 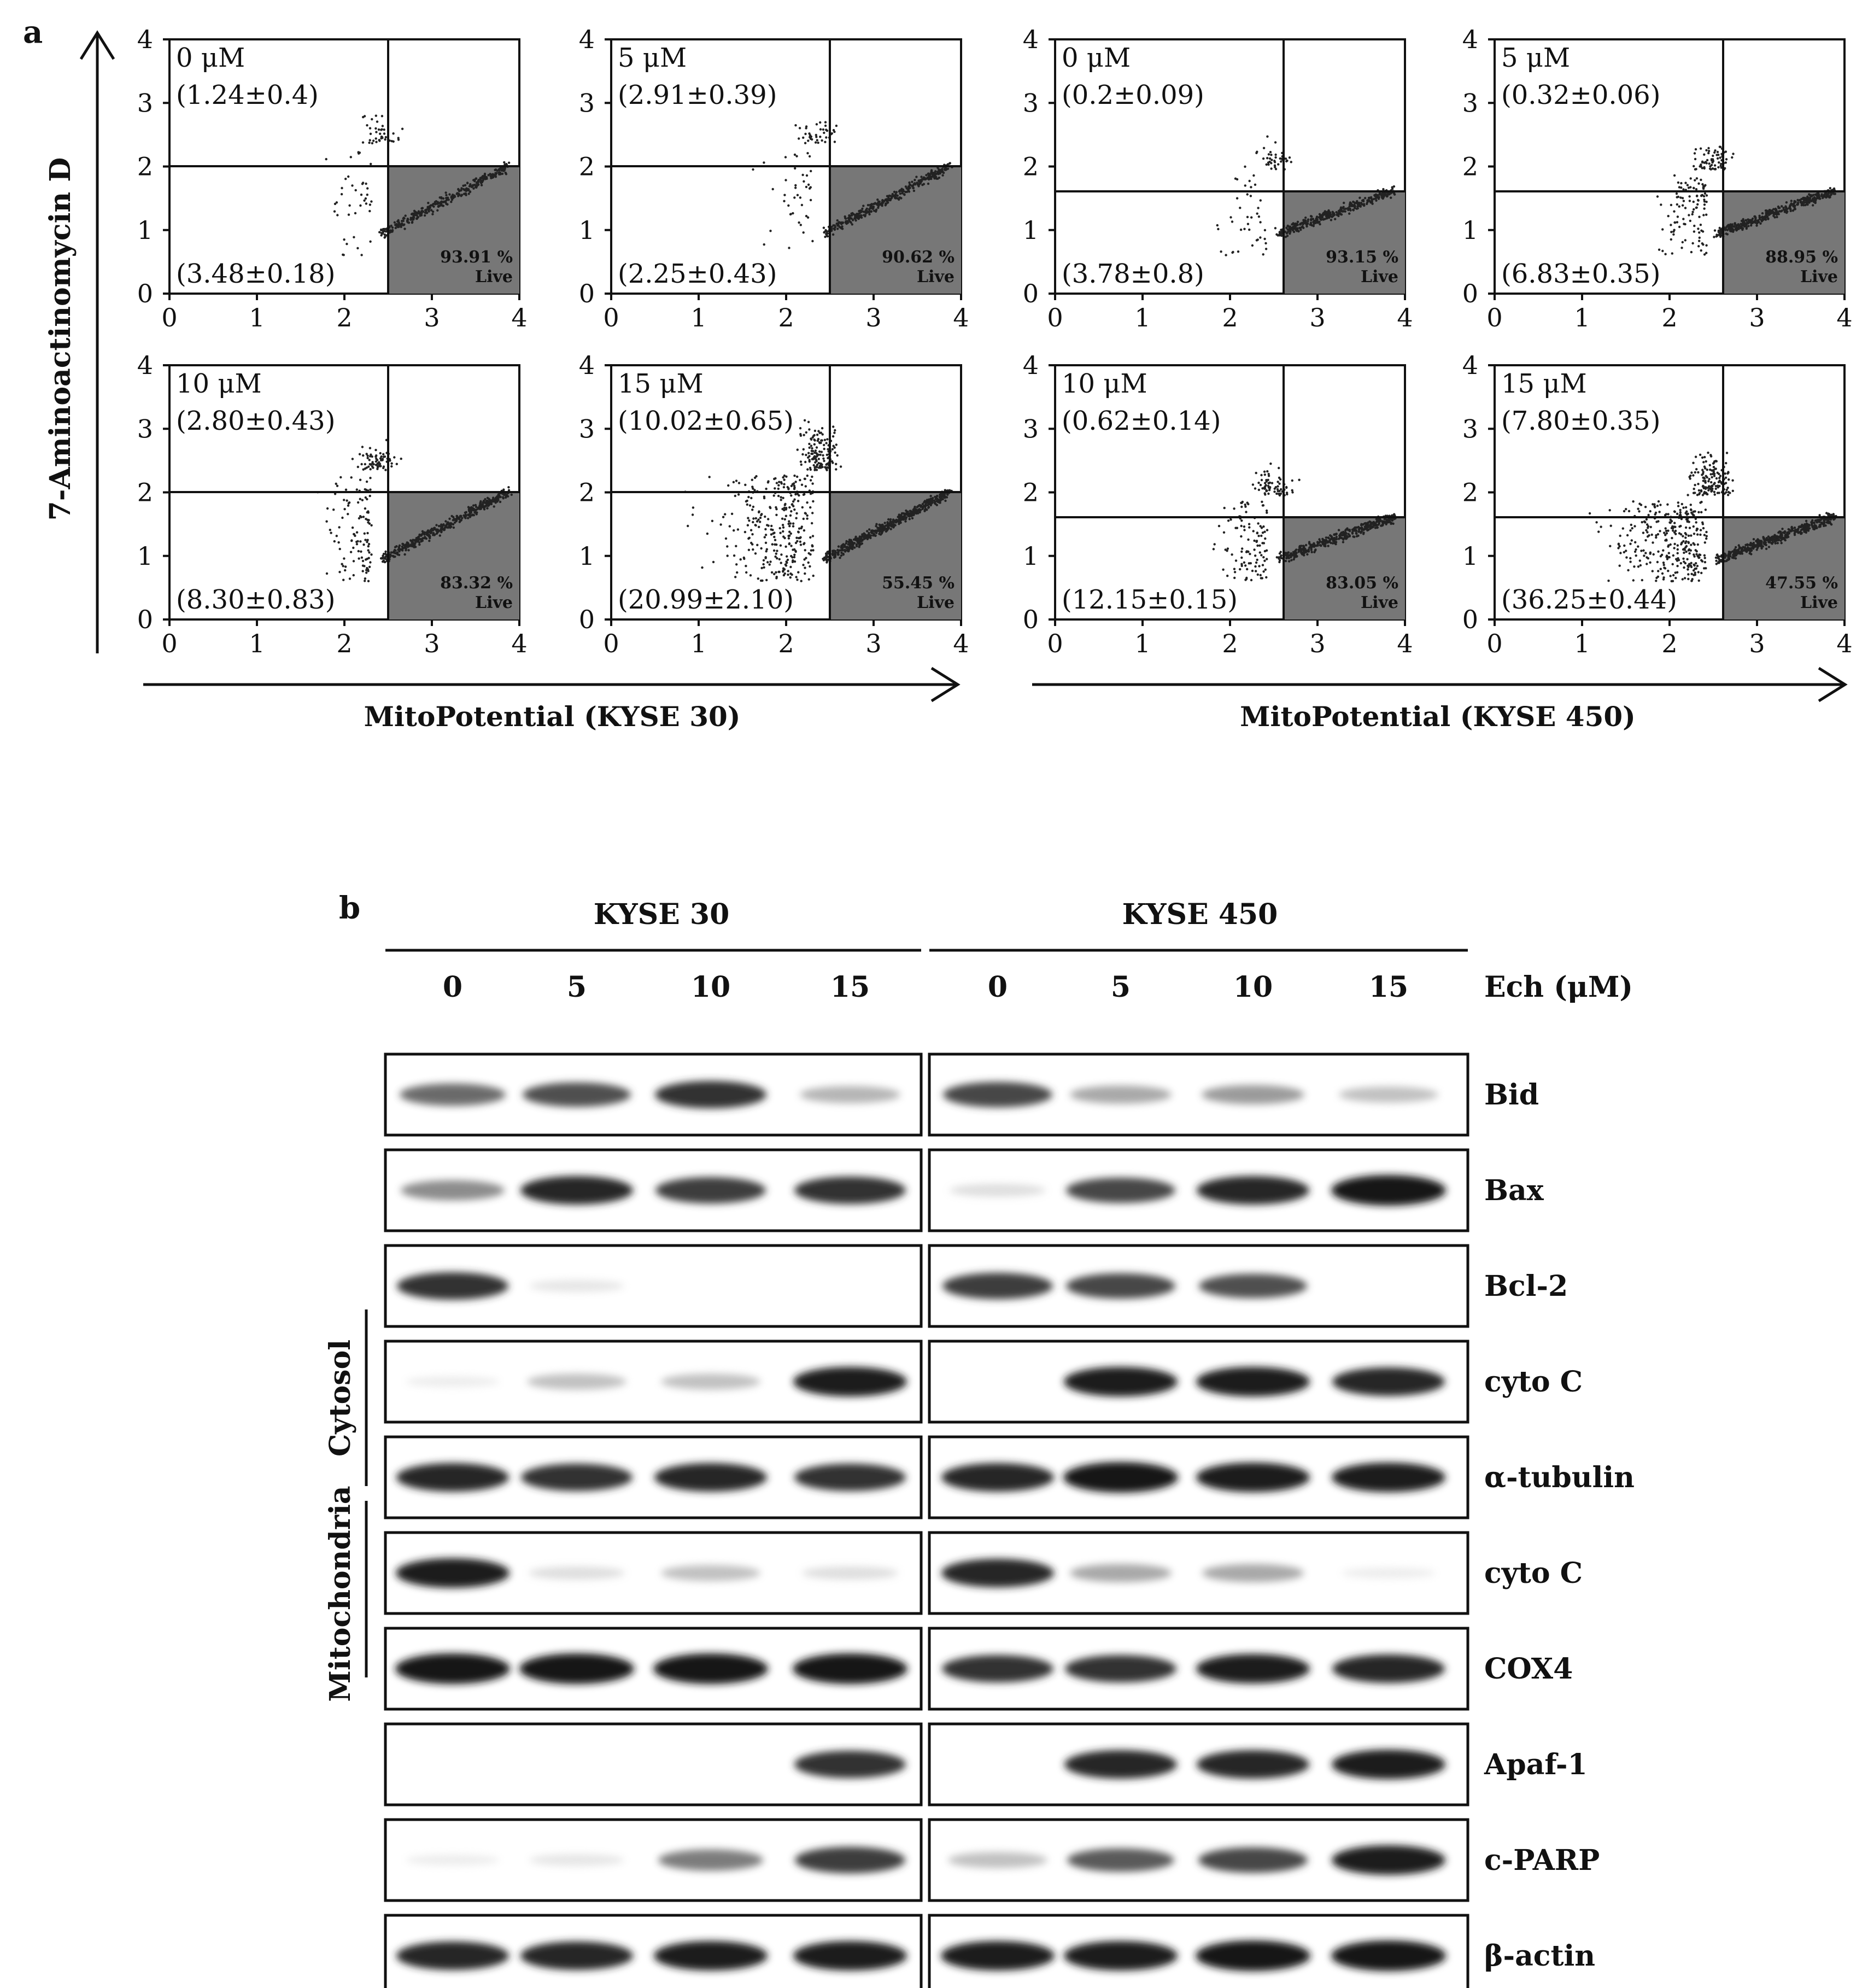 What do you see at coordinates (415, 510) in the screenshot?
I see `scatter-points` at bounding box center [415, 510].